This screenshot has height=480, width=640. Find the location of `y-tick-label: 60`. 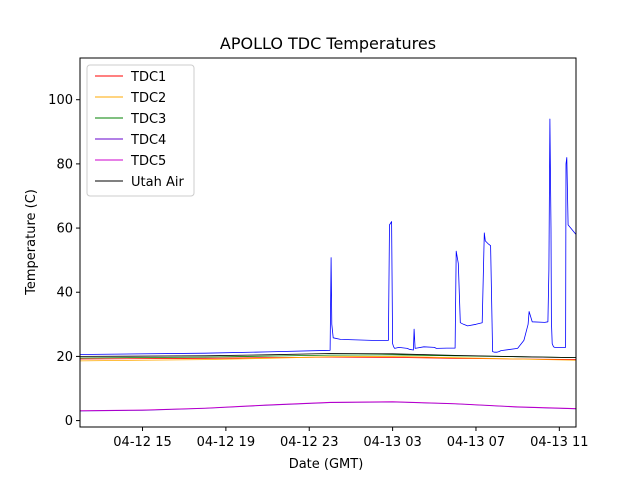

y-tick-label: 60 is located at coordinates (64, 229).